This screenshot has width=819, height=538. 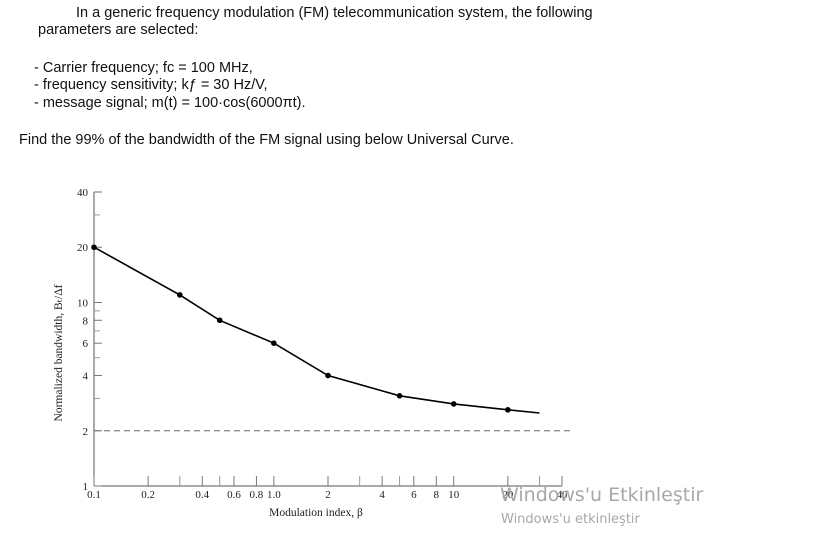 What do you see at coordinates (151, 85) in the screenshot?
I see `param-frequency-sensitivity: - frequency sensitivity; kƒ = 30 Hz/V,` at bounding box center [151, 85].